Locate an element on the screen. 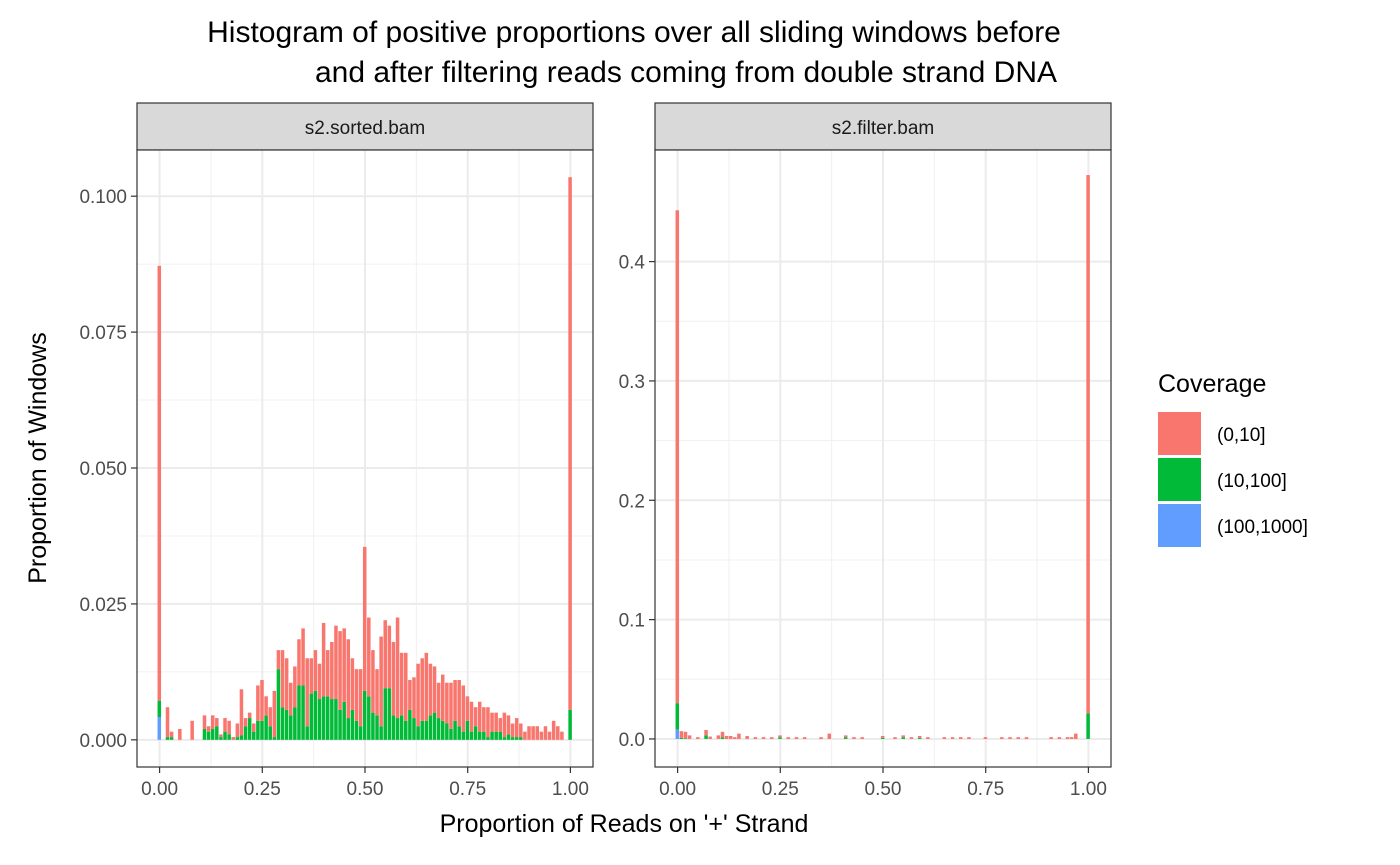 This screenshot has width=1400, height=865. x-tick-label: 1.00 is located at coordinates (570, 789).